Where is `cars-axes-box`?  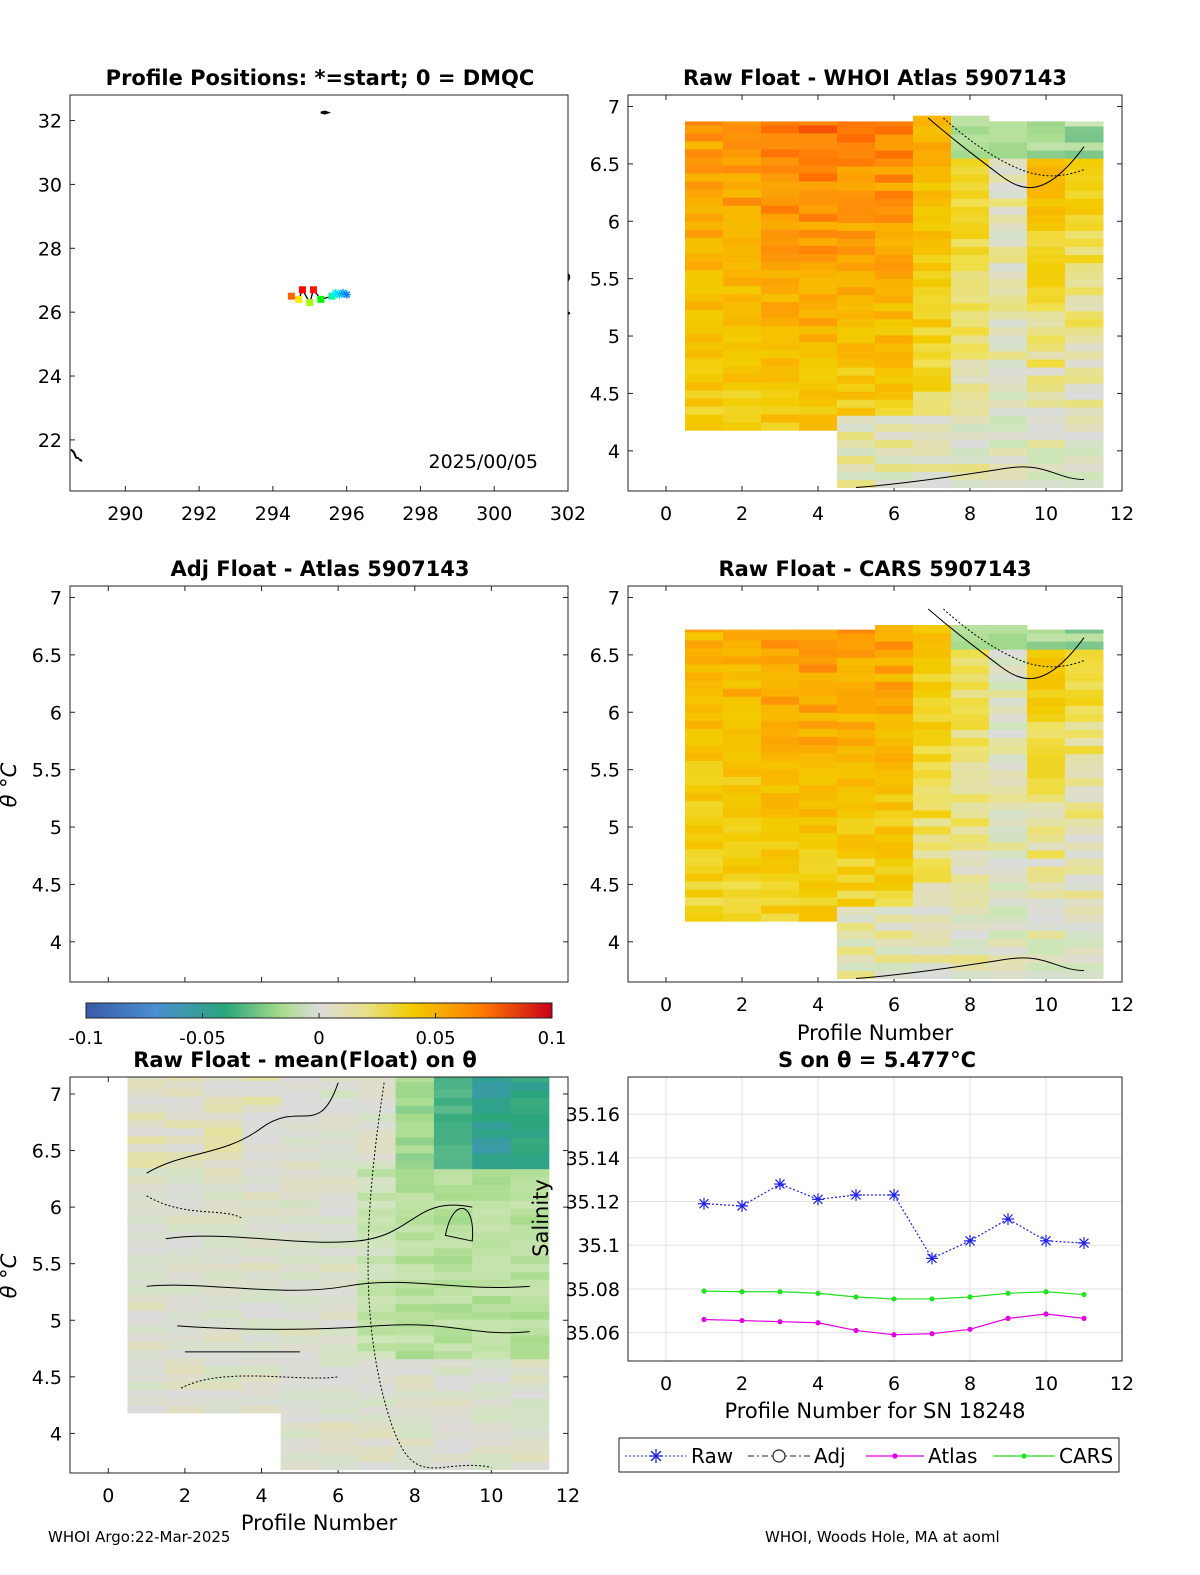
cars-axes-box is located at coordinates (875, 784).